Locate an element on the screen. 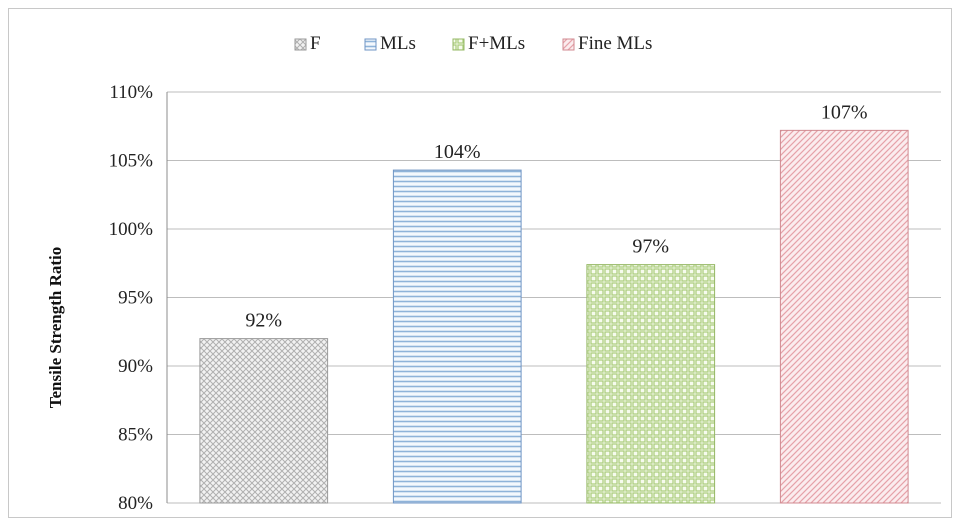 Image resolution: width=961 pixels, height=524 pixels. y-tick-label: 110% is located at coordinates (131, 92).